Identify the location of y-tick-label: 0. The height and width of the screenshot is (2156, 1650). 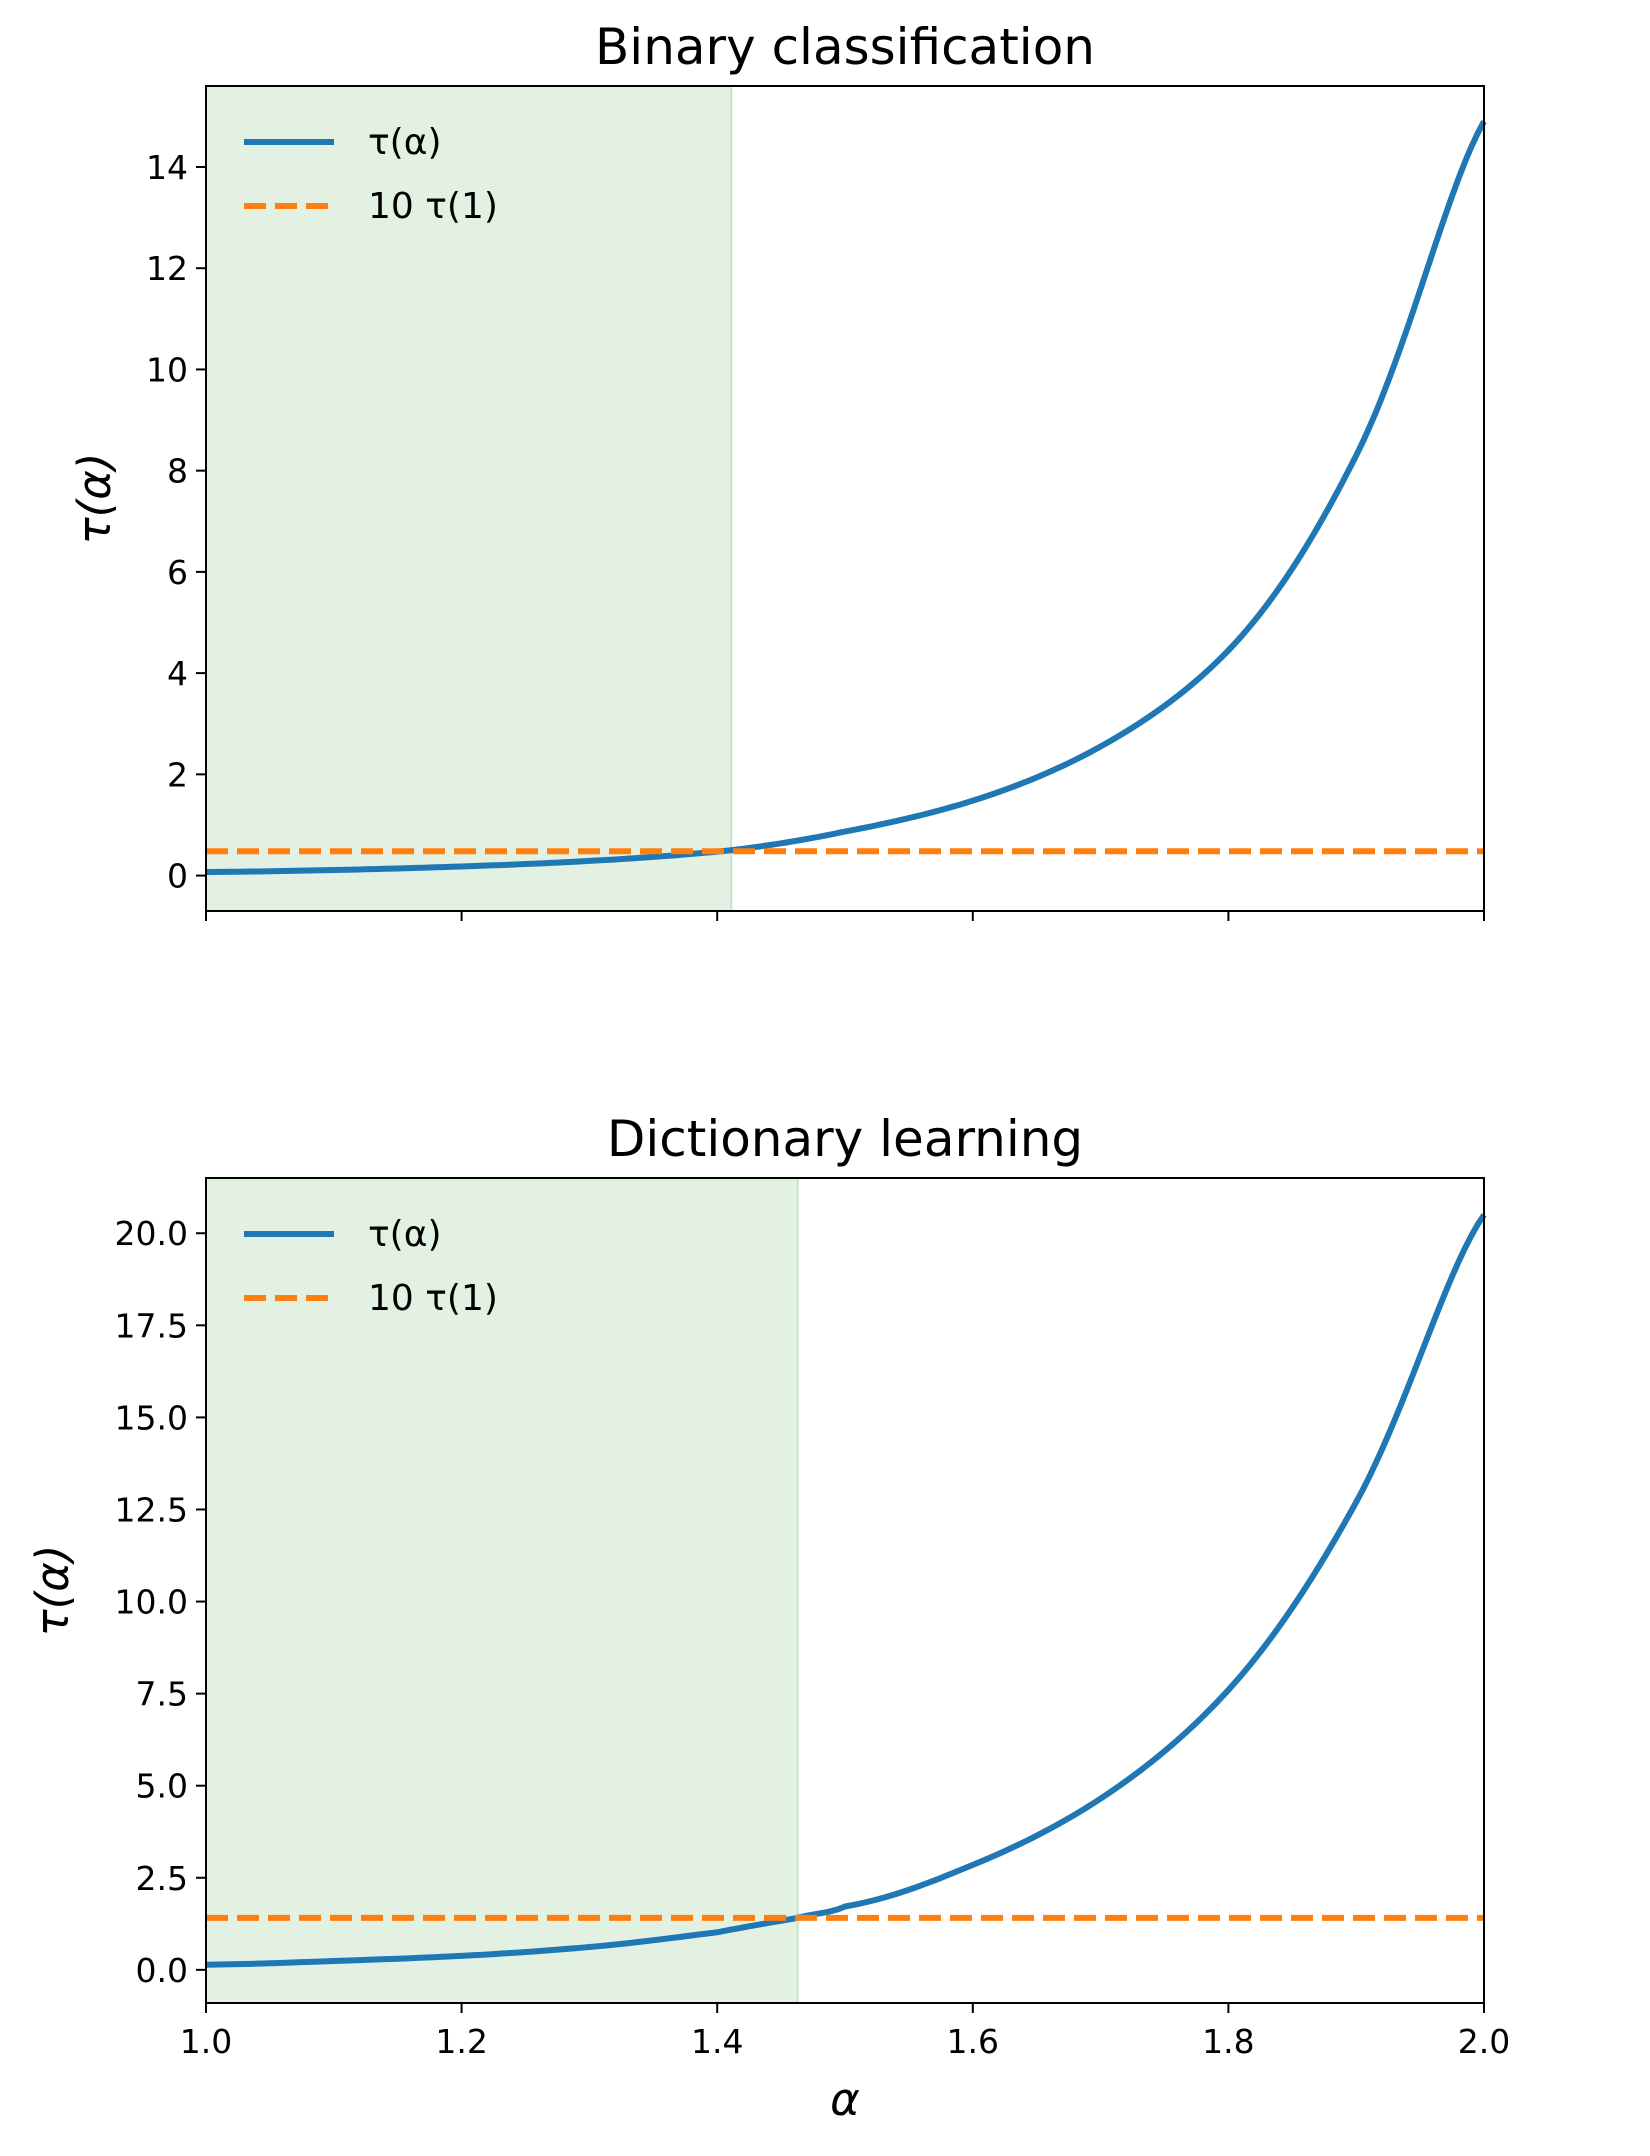
(177, 876).